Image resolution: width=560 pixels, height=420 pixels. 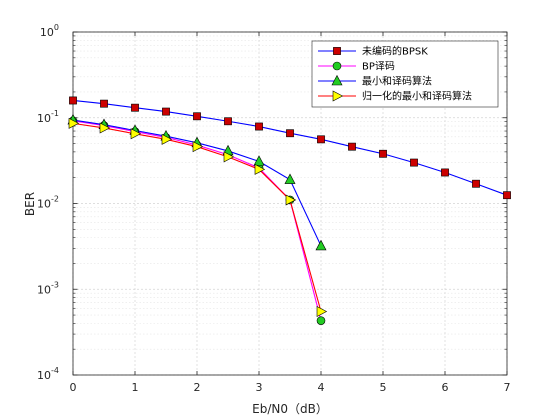 What do you see at coordinates (259, 387) in the screenshot?
I see `x-tick-label: 3` at bounding box center [259, 387].